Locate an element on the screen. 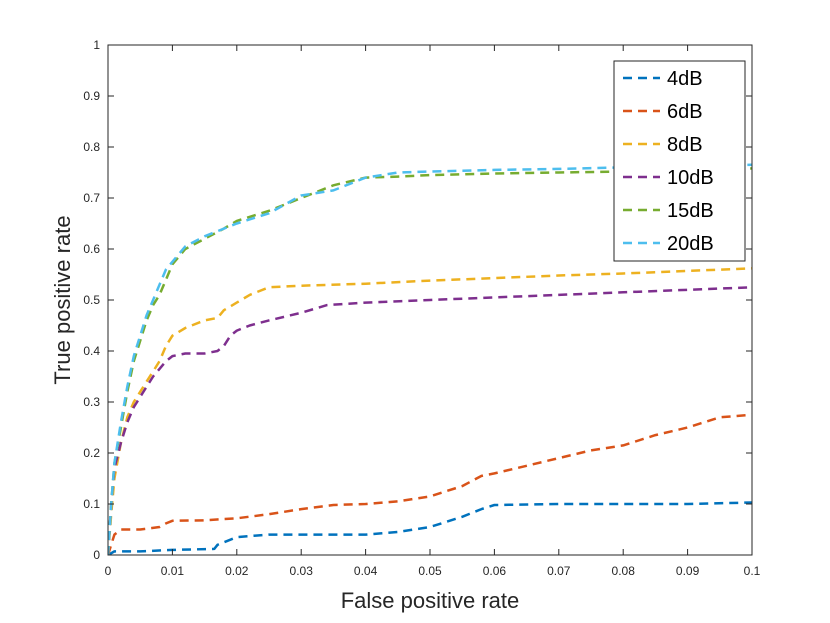 This screenshot has height=623, width=830. x-tick-label: 0.09 is located at coordinates (688, 571).